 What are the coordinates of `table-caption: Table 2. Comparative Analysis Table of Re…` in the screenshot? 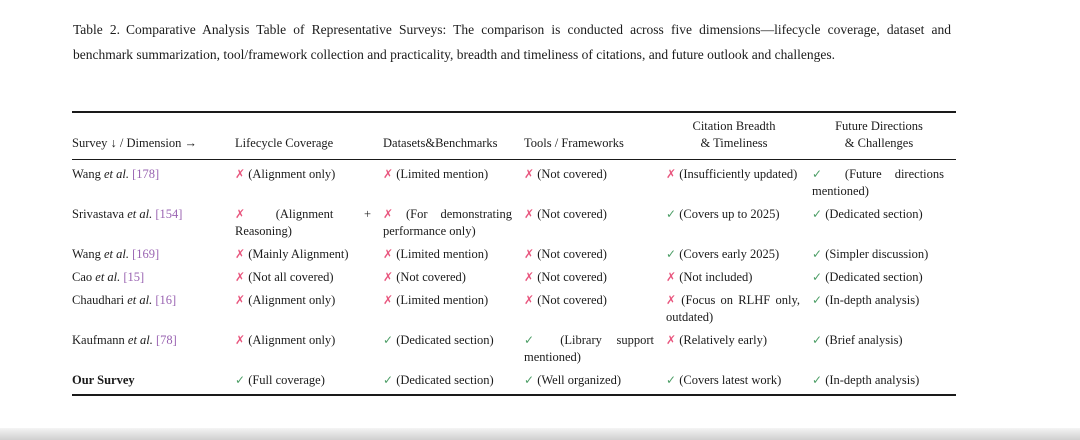 It's located at (512, 42).